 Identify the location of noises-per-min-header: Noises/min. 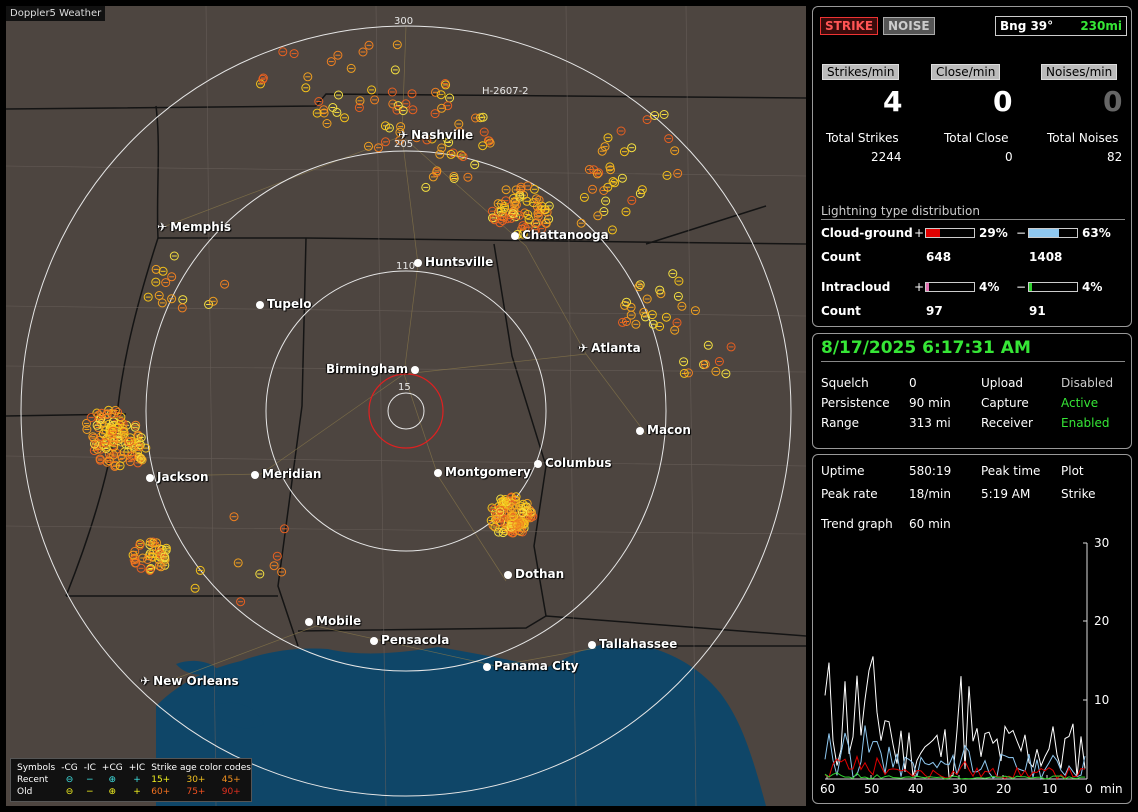
(1079, 72).